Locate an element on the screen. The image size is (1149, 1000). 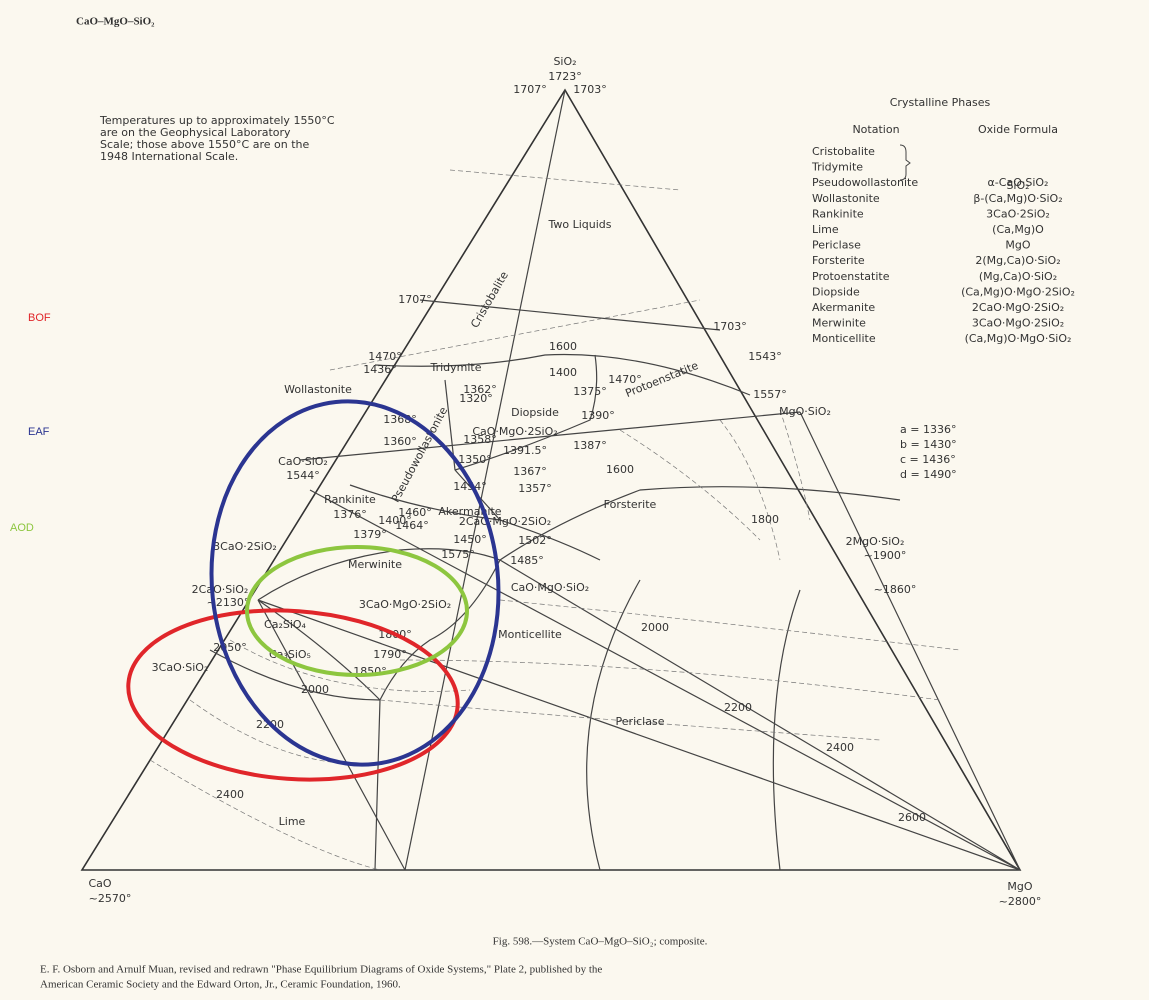
legend-formula: SiO₂ is located at coordinates (1017, 185).